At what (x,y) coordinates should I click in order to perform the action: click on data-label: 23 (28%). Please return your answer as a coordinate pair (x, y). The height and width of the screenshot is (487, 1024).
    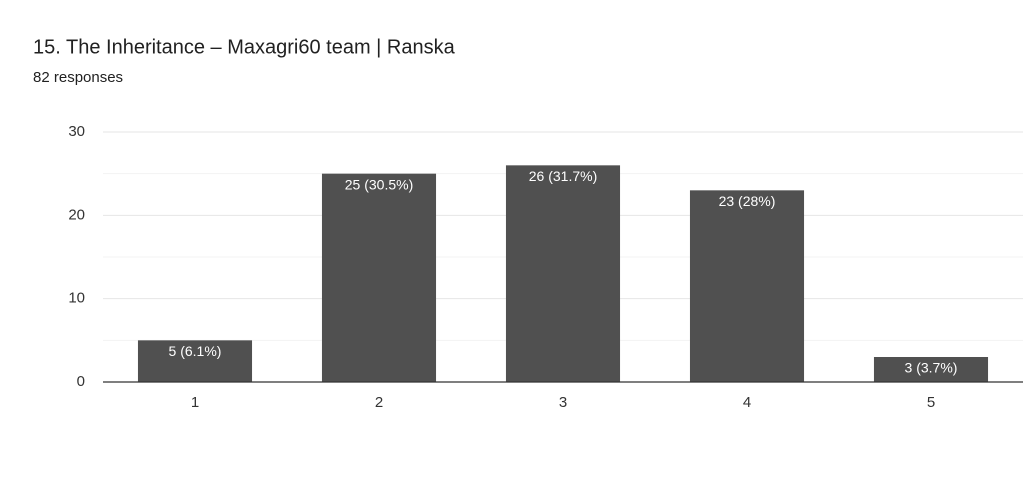
    Looking at the image, I should click on (747, 201).